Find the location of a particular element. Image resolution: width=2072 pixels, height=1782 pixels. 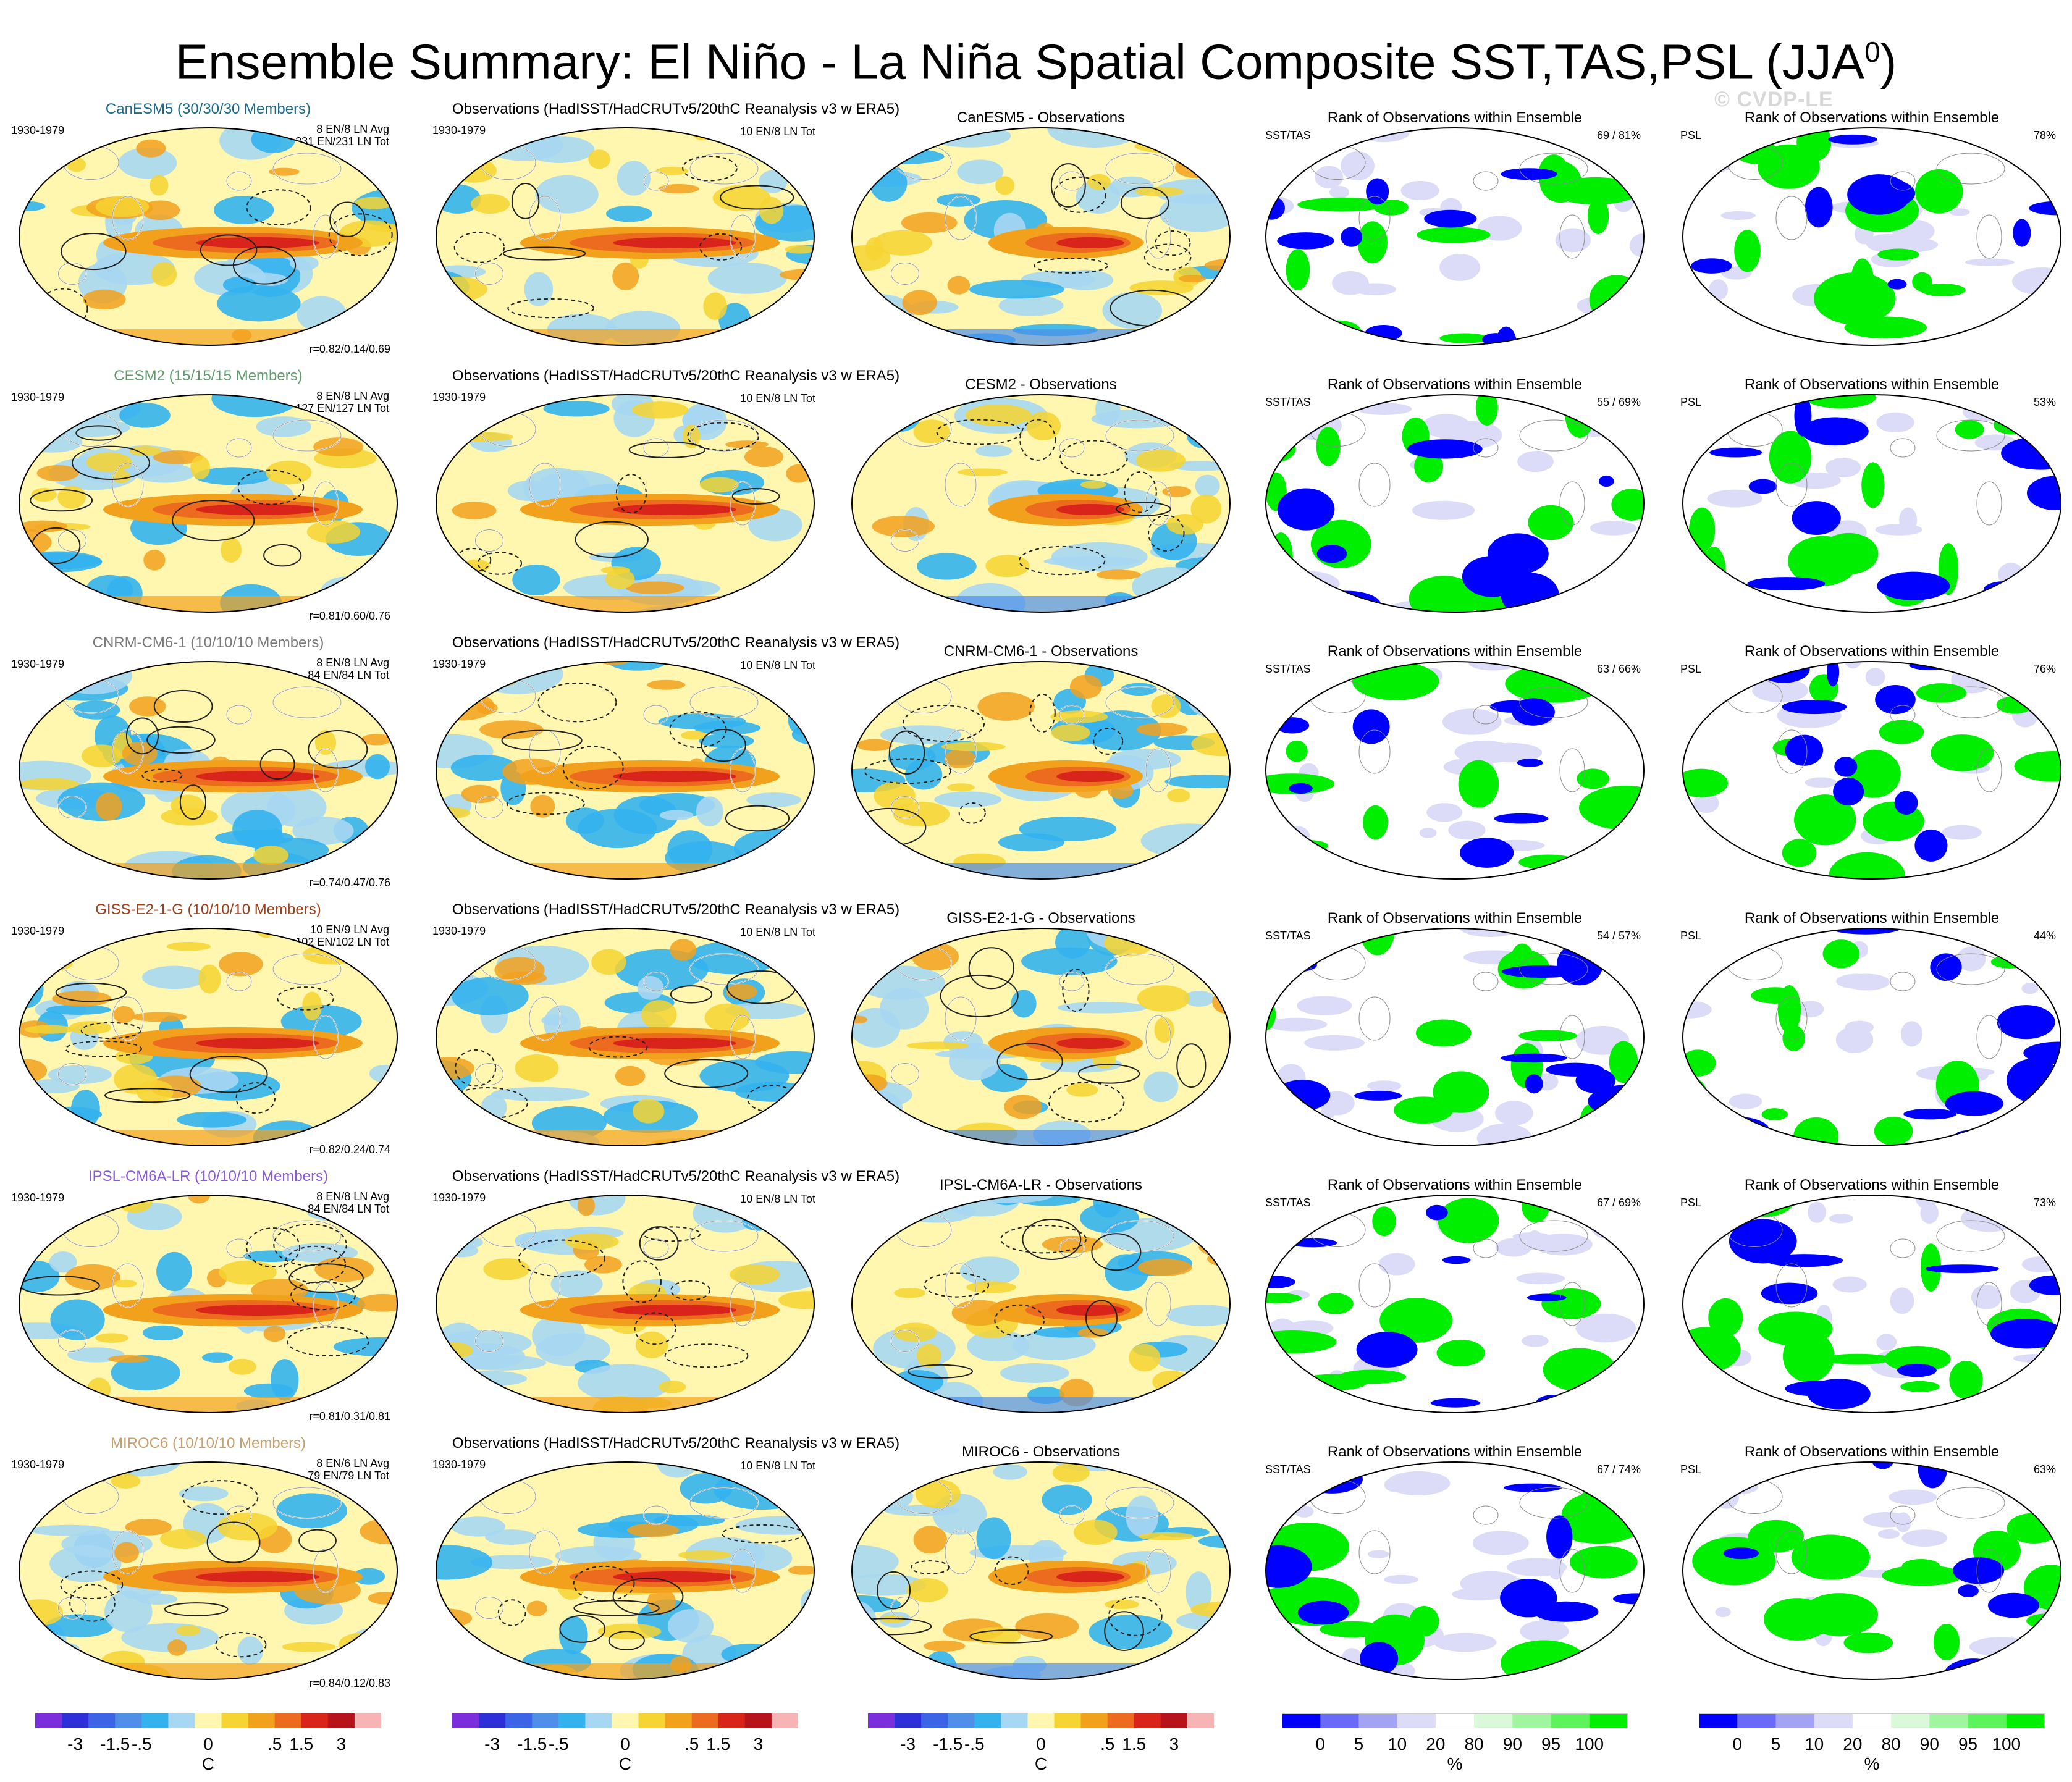

colorbar-tick-label: 5 is located at coordinates (1359, 1744).